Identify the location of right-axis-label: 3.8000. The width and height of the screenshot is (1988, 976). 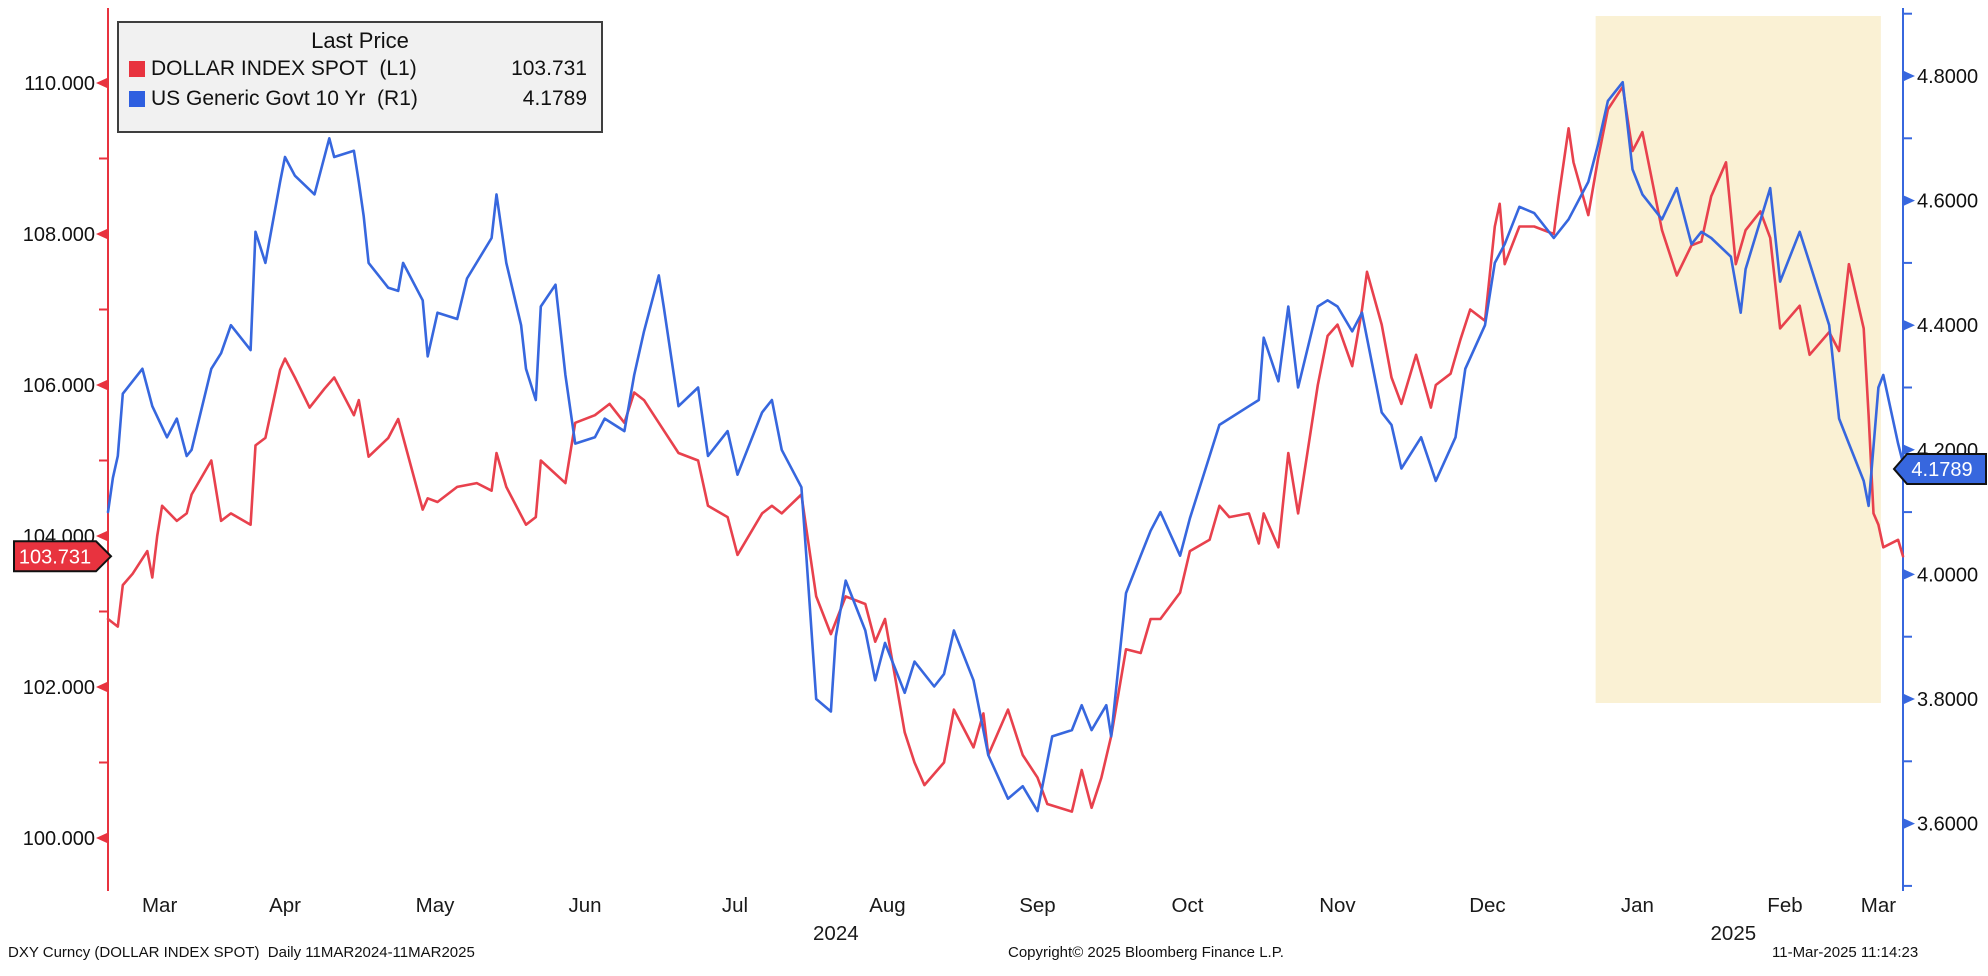
(1947, 700).